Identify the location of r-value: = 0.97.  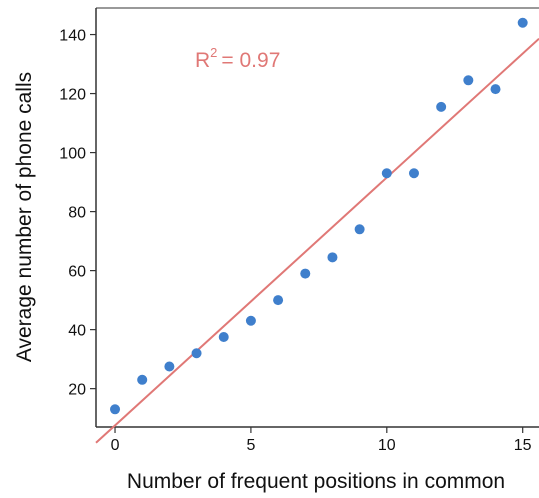
(250, 60).